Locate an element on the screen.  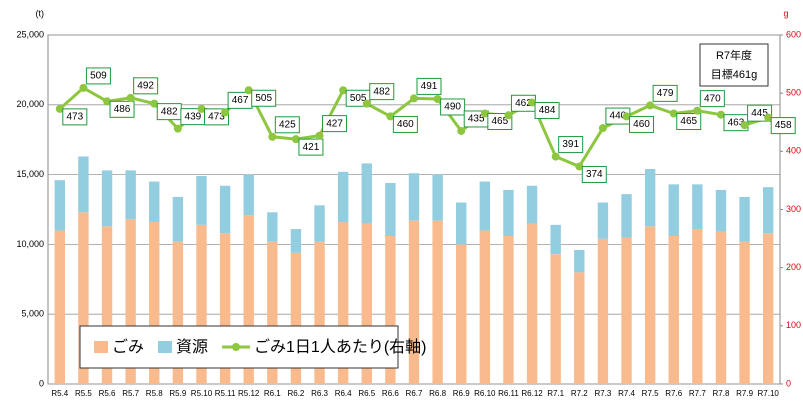
x-tick-label: R6.7 is located at coordinates (414, 393).